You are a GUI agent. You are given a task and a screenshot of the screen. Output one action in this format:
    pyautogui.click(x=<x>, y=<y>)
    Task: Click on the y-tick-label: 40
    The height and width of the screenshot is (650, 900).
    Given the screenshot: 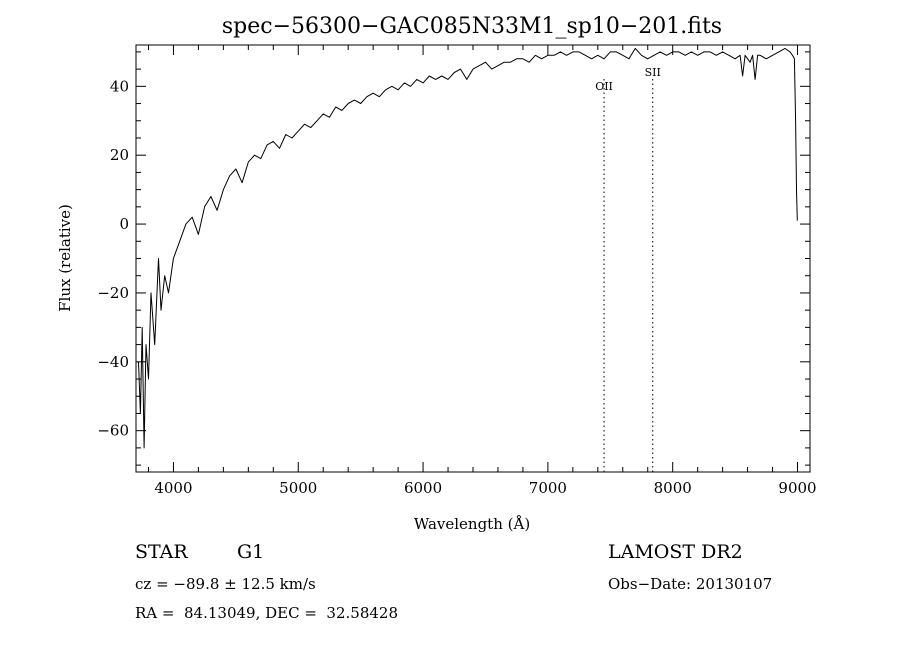 What is the action you would take?
    pyautogui.click(x=119, y=86)
    